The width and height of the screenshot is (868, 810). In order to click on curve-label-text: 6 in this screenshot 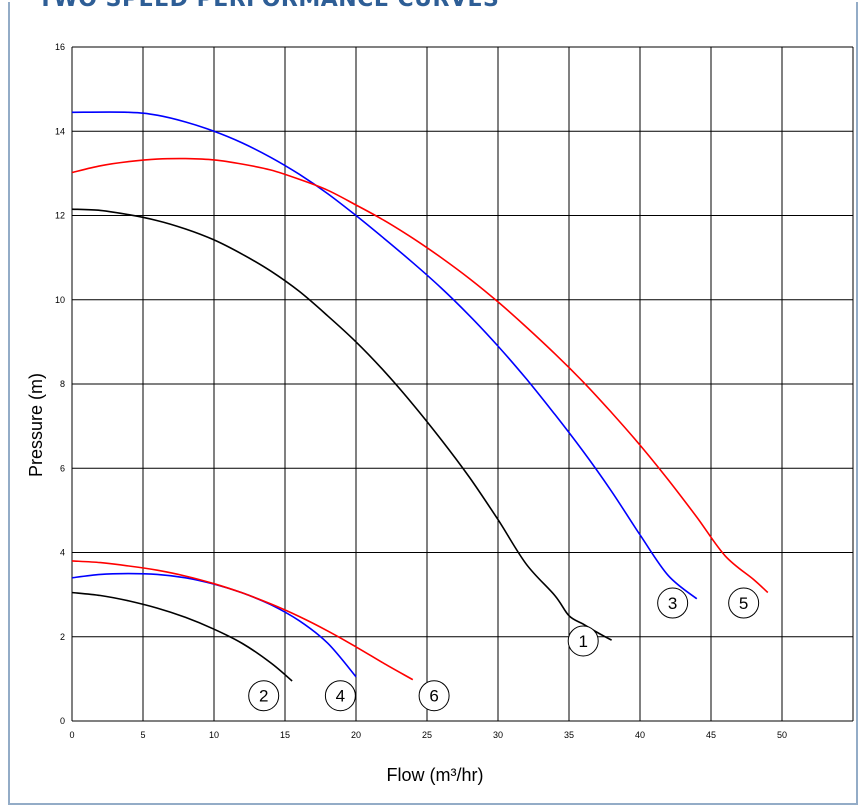, I will do `click(433, 696)`.